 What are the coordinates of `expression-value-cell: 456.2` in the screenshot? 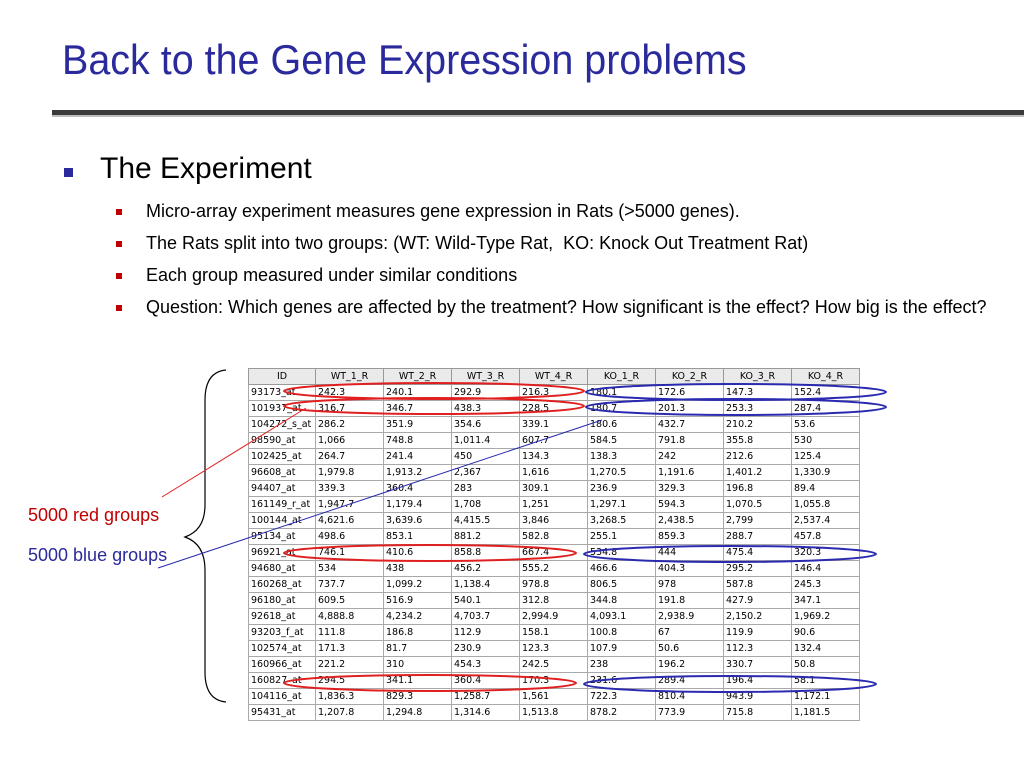 It's located at (485, 568).